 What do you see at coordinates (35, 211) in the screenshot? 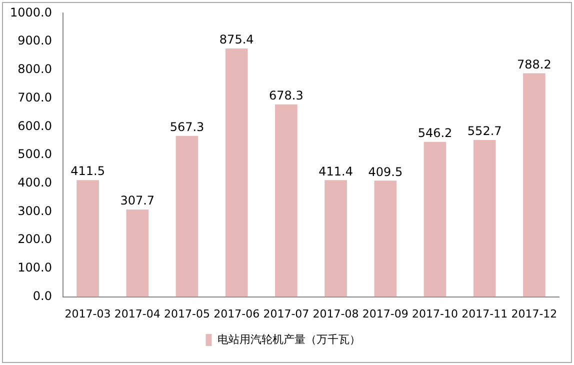
I see `y-tick-label: 300.0` at bounding box center [35, 211].